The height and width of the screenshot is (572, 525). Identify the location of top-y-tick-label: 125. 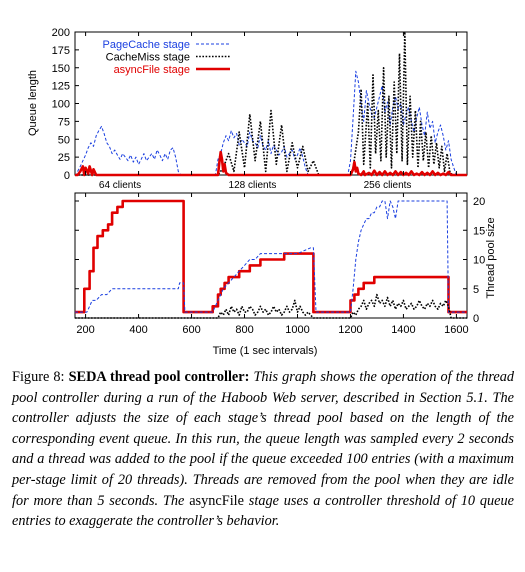
(61, 87).